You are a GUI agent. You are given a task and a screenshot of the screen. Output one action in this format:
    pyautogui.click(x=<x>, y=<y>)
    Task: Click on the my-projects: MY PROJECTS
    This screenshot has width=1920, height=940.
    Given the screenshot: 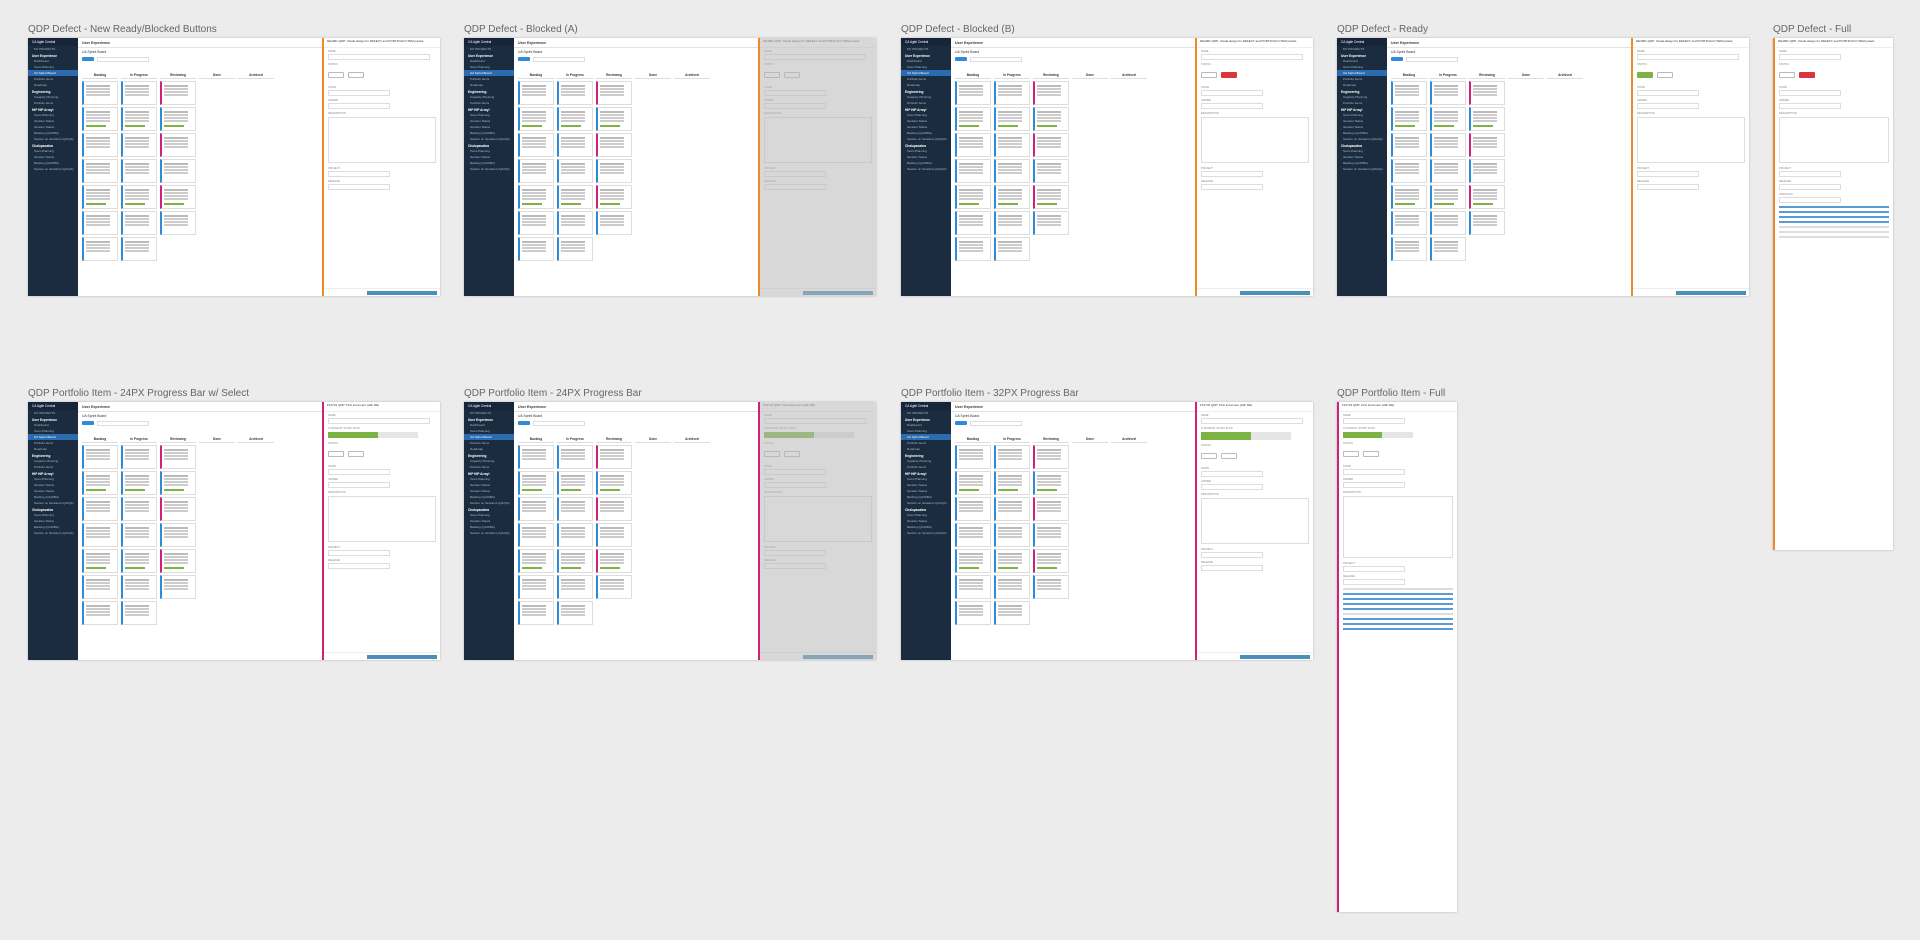 What is the action you would take?
    pyautogui.click(x=1354, y=49)
    